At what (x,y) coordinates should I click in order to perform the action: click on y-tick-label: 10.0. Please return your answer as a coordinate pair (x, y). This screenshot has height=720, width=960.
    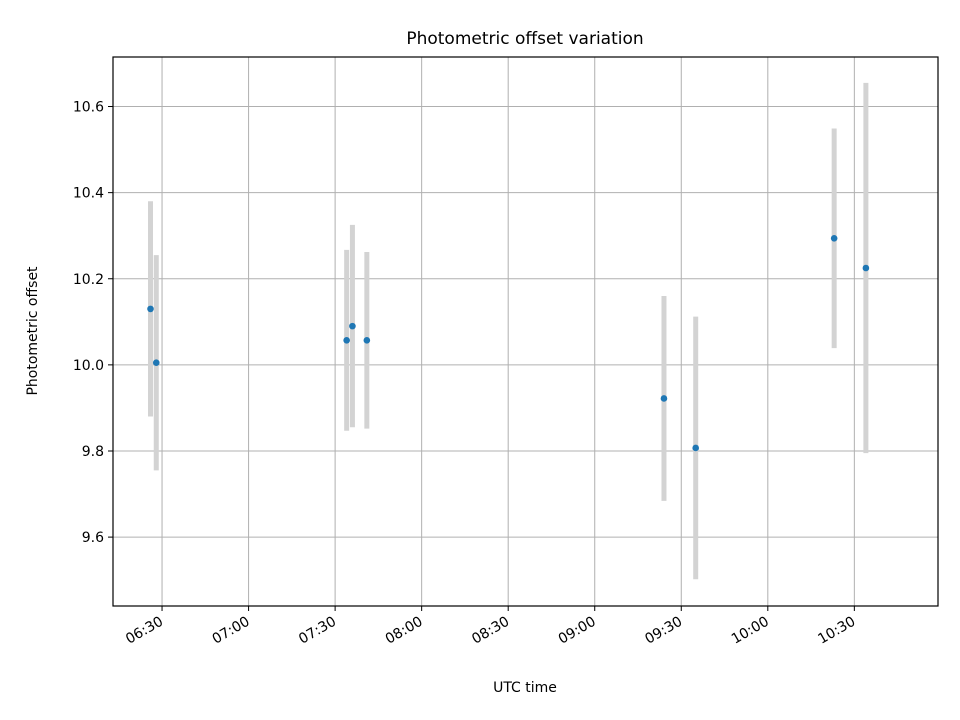
    Looking at the image, I should click on (88, 366).